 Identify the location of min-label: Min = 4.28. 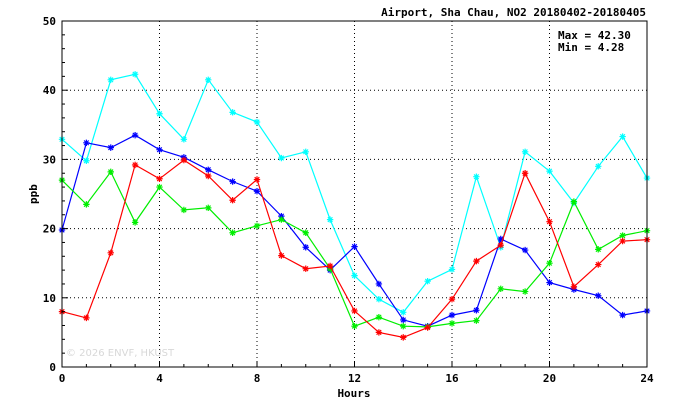
(591, 47).